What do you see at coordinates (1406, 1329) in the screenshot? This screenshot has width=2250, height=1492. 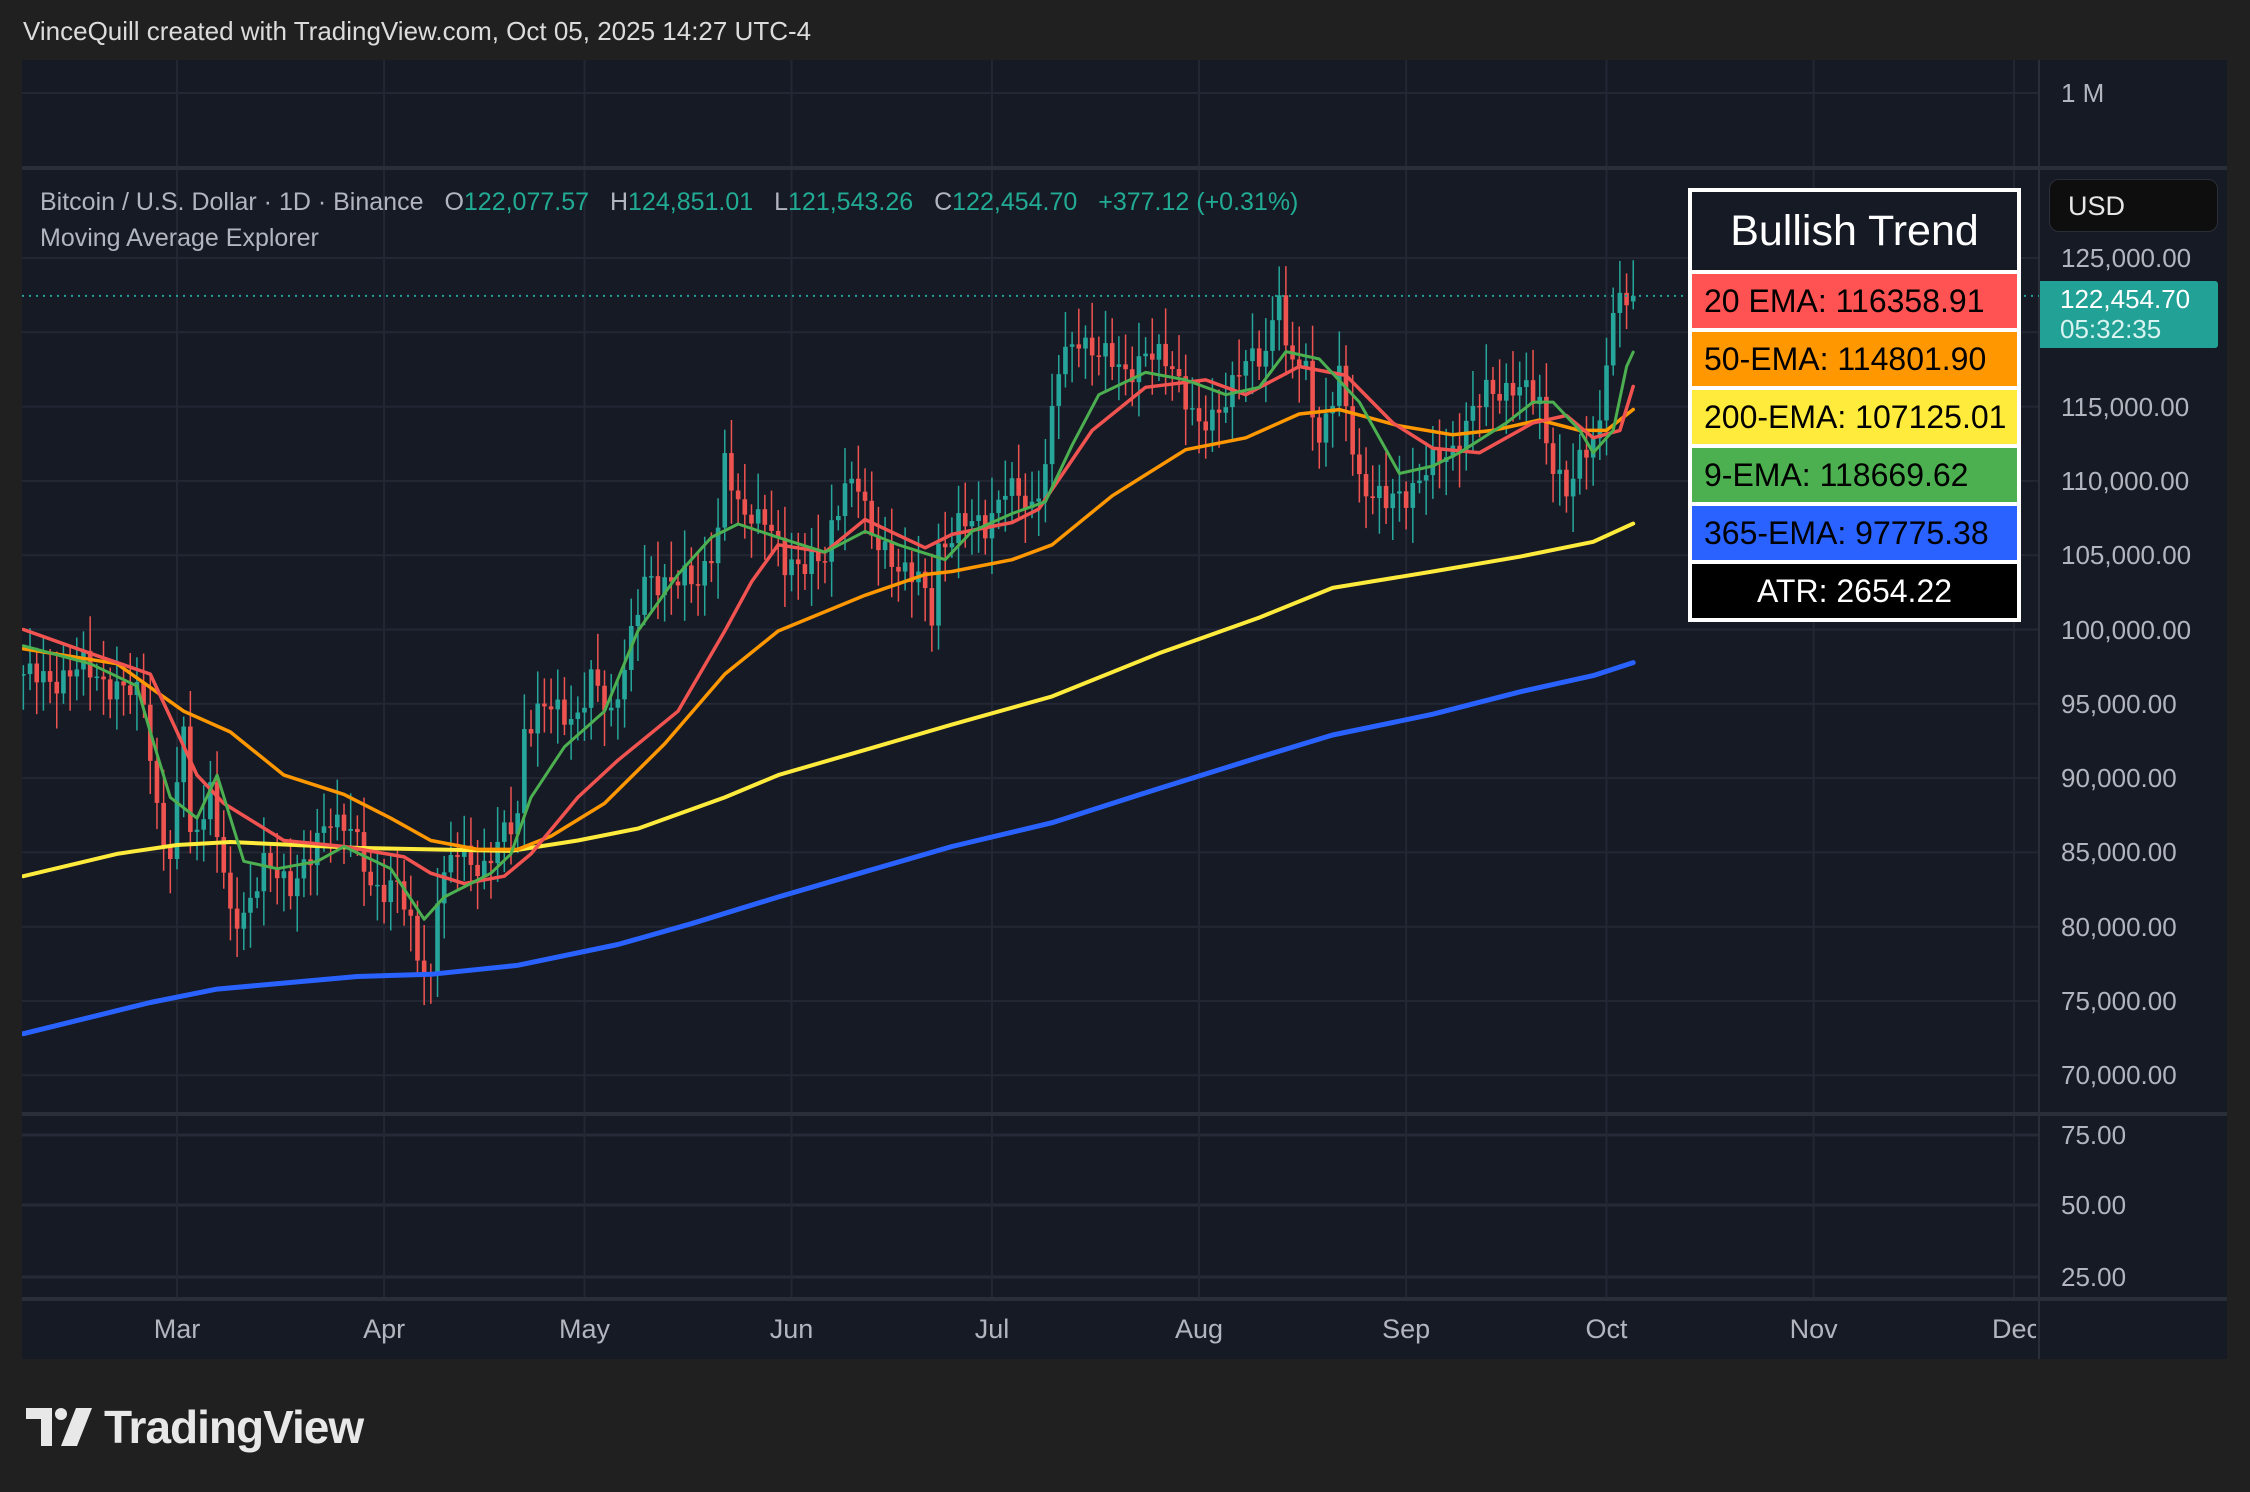 I see `month-label: Sep` at bounding box center [1406, 1329].